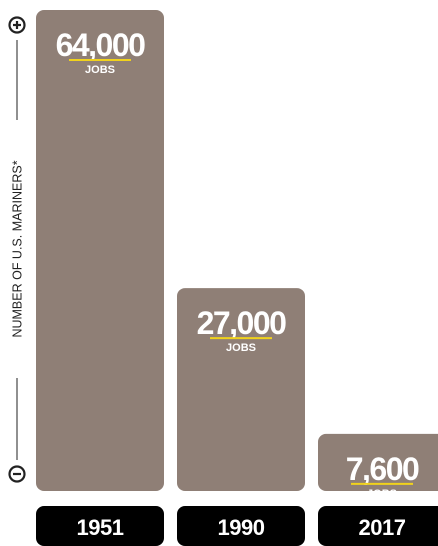 The width and height of the screenshot is (438, 546). I want to click on category-label-1951: 1951, so click(100, 527).